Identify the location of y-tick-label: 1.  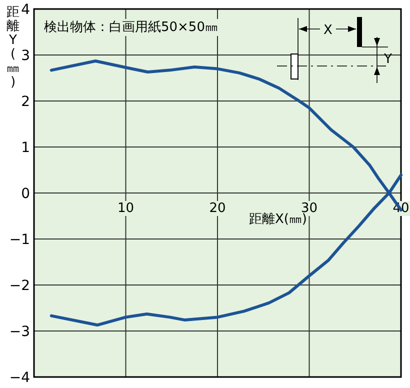
(25, 148).